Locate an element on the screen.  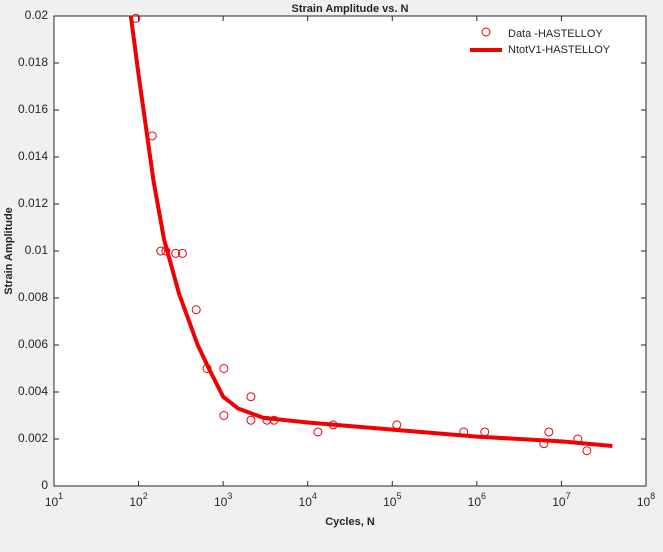
y-tick-label: 0.02 is located at coordinates (37, 15).